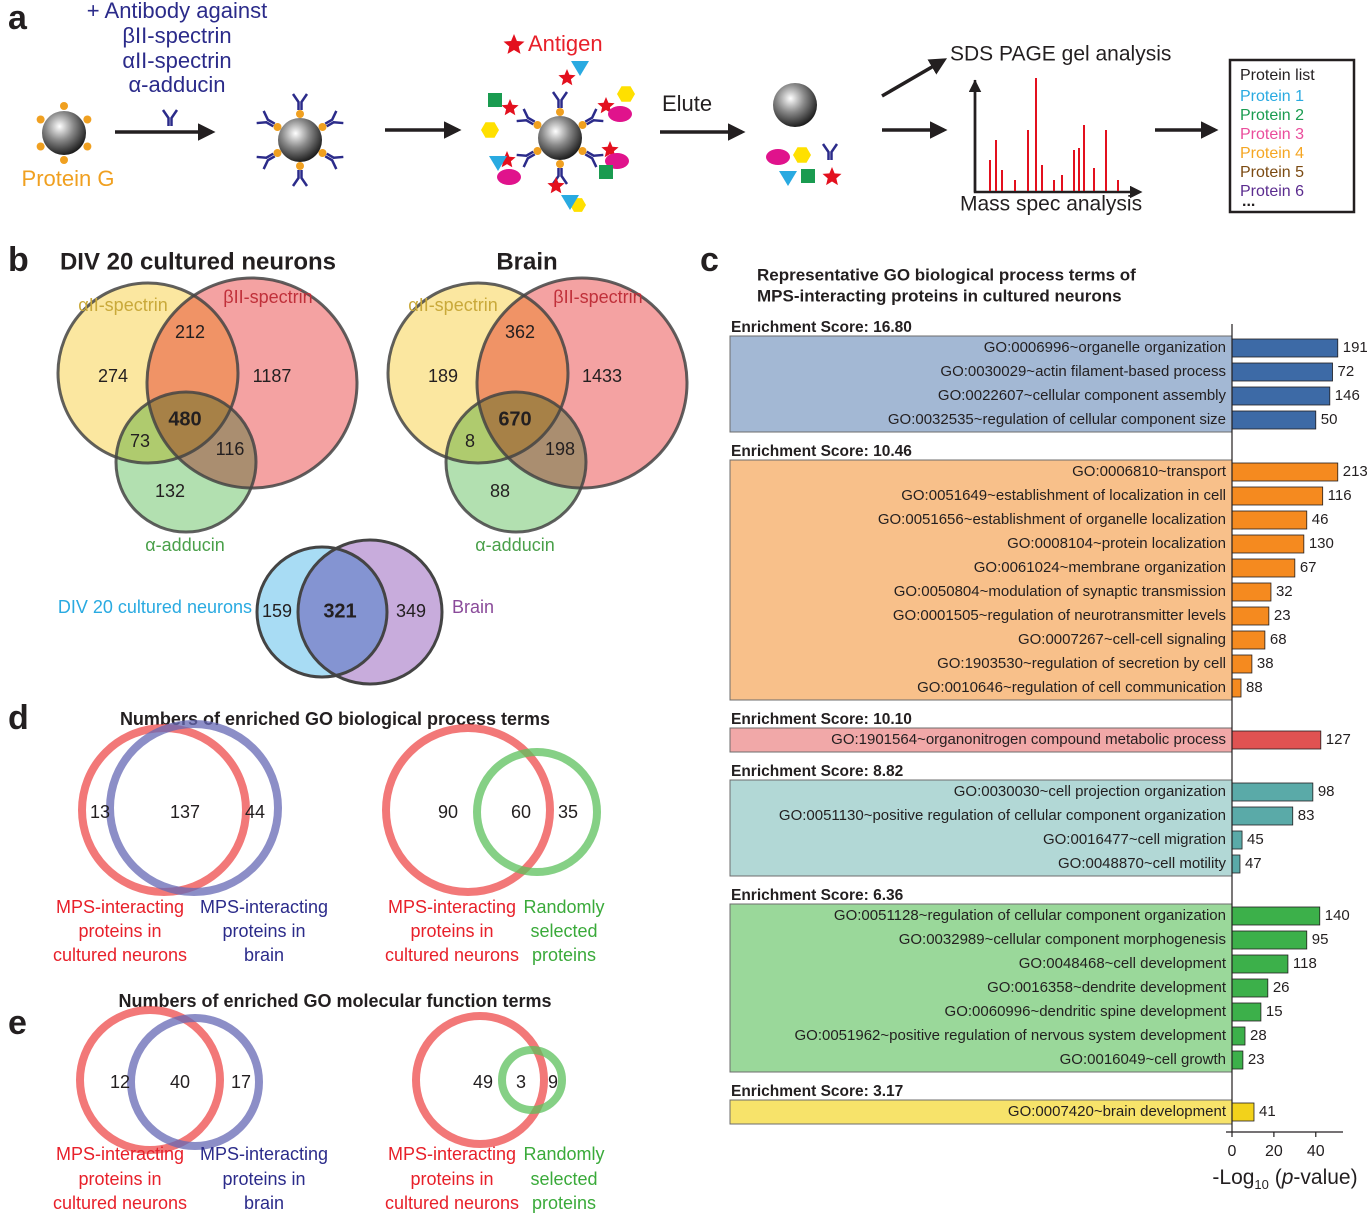  I want to click on venn-circle, so click(370, 612).